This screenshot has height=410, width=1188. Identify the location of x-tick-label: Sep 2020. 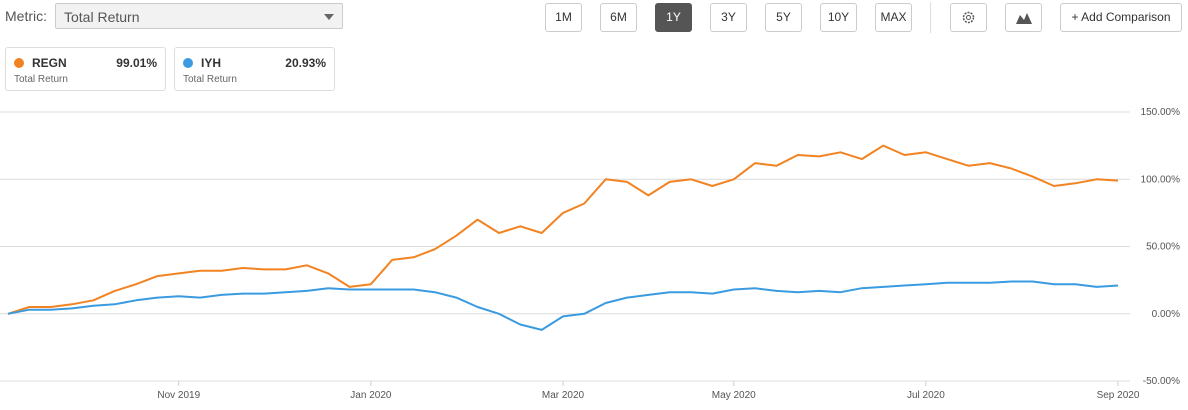
(1118, 395).